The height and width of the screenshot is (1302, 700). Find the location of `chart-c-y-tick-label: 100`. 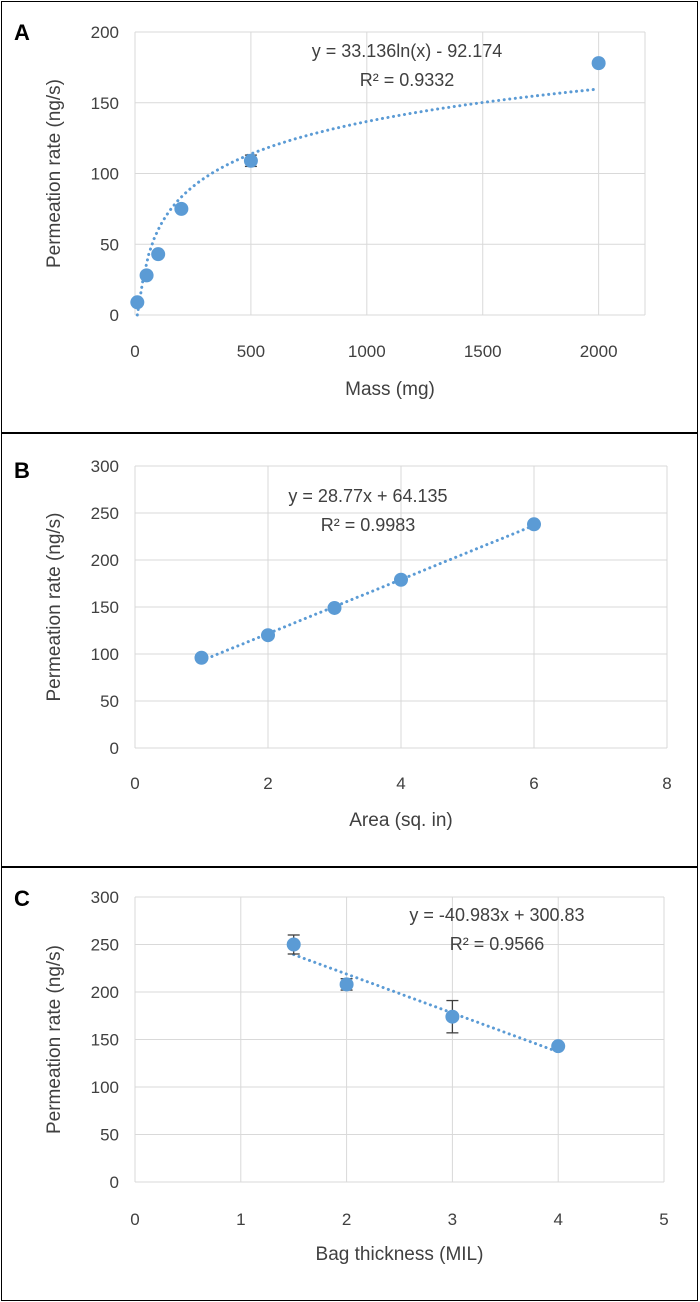

chart-c-y-tick-label: 100 is located at coordinates (105, 1087).